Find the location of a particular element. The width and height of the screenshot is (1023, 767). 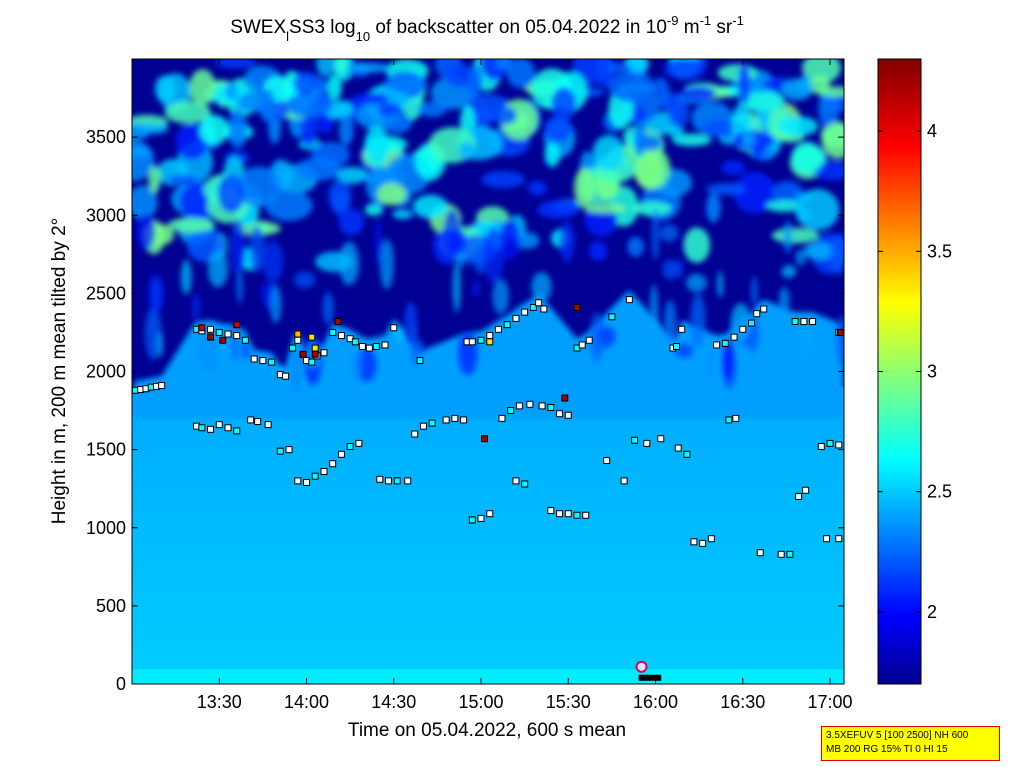

x-axis-label: Time on 05.04.2022, 600 s mean is located at coordinates (487, 730).